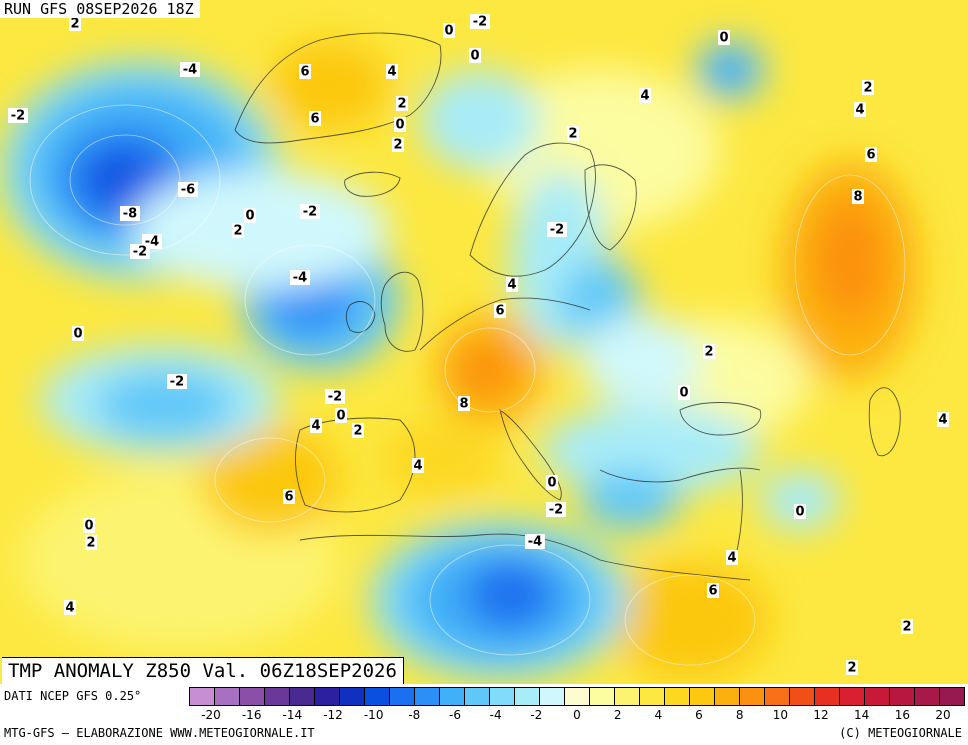 The image size is (968, 745). Describe the element at coordinates (780, 715) in the screenshot. I see `tick-label: 10` at that location.